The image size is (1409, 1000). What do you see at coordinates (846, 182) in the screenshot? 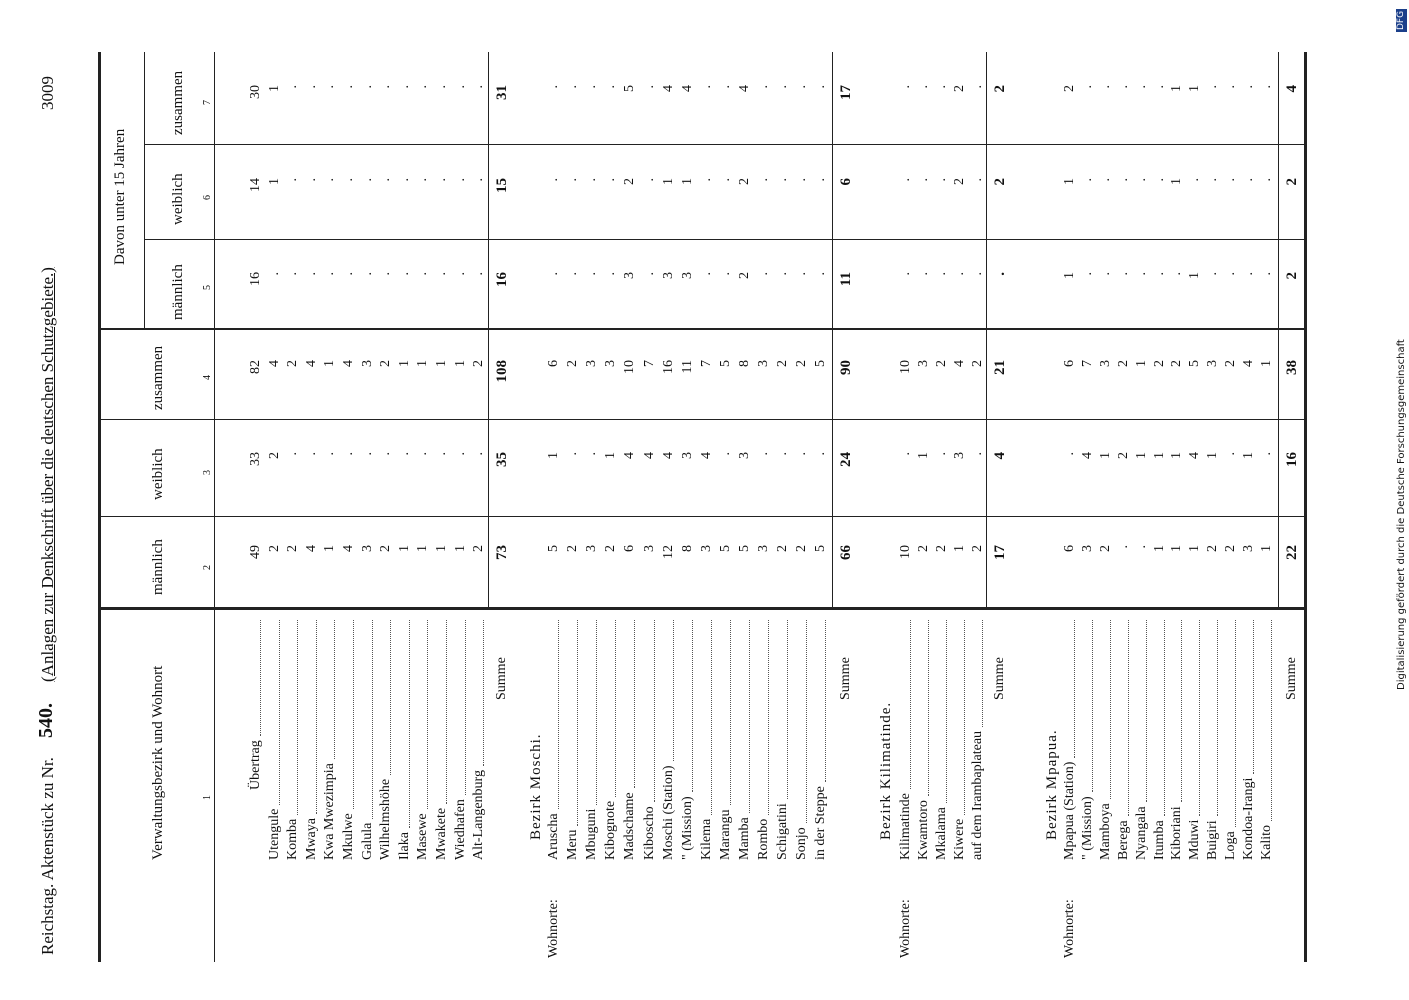
I see `sum-value: 6` at bounding box center [846, 182].